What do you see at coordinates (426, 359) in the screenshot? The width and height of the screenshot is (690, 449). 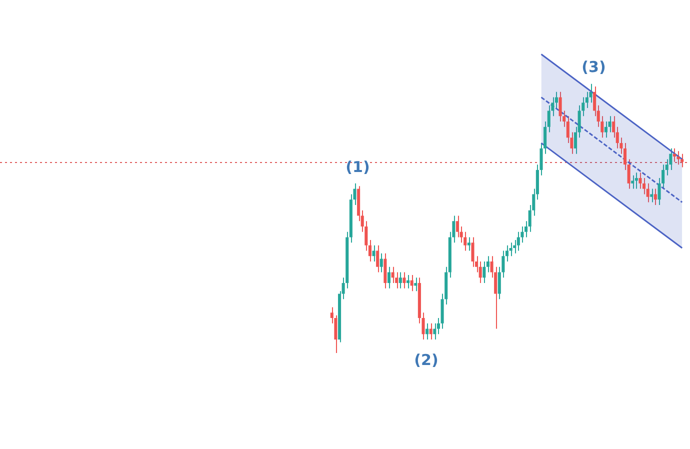 I see `annotation: (2)` at bounding box center [426, 359].